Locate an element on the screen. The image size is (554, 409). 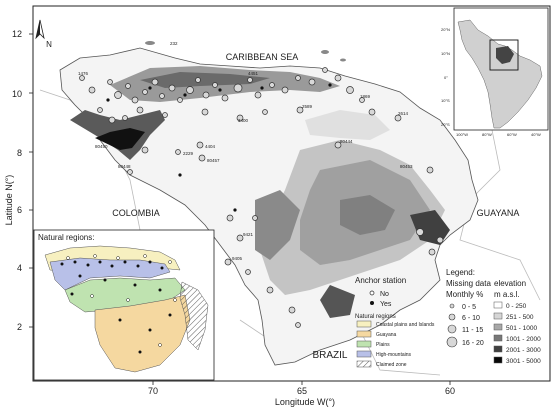
y-tick-label: 2 is located at coordinates (19, 327).